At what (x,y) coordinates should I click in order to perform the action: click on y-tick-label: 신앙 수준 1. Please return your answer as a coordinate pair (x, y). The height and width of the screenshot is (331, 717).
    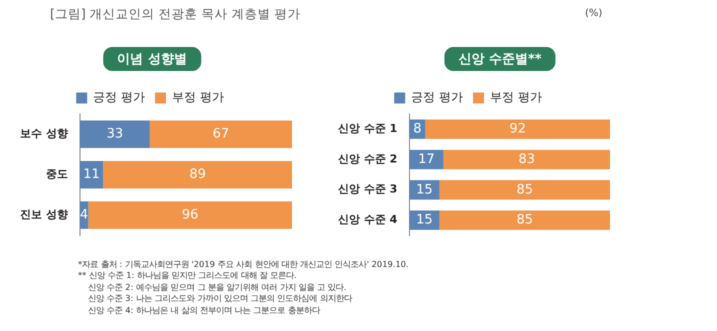
    Looking at the image, I should click on (368, 129).